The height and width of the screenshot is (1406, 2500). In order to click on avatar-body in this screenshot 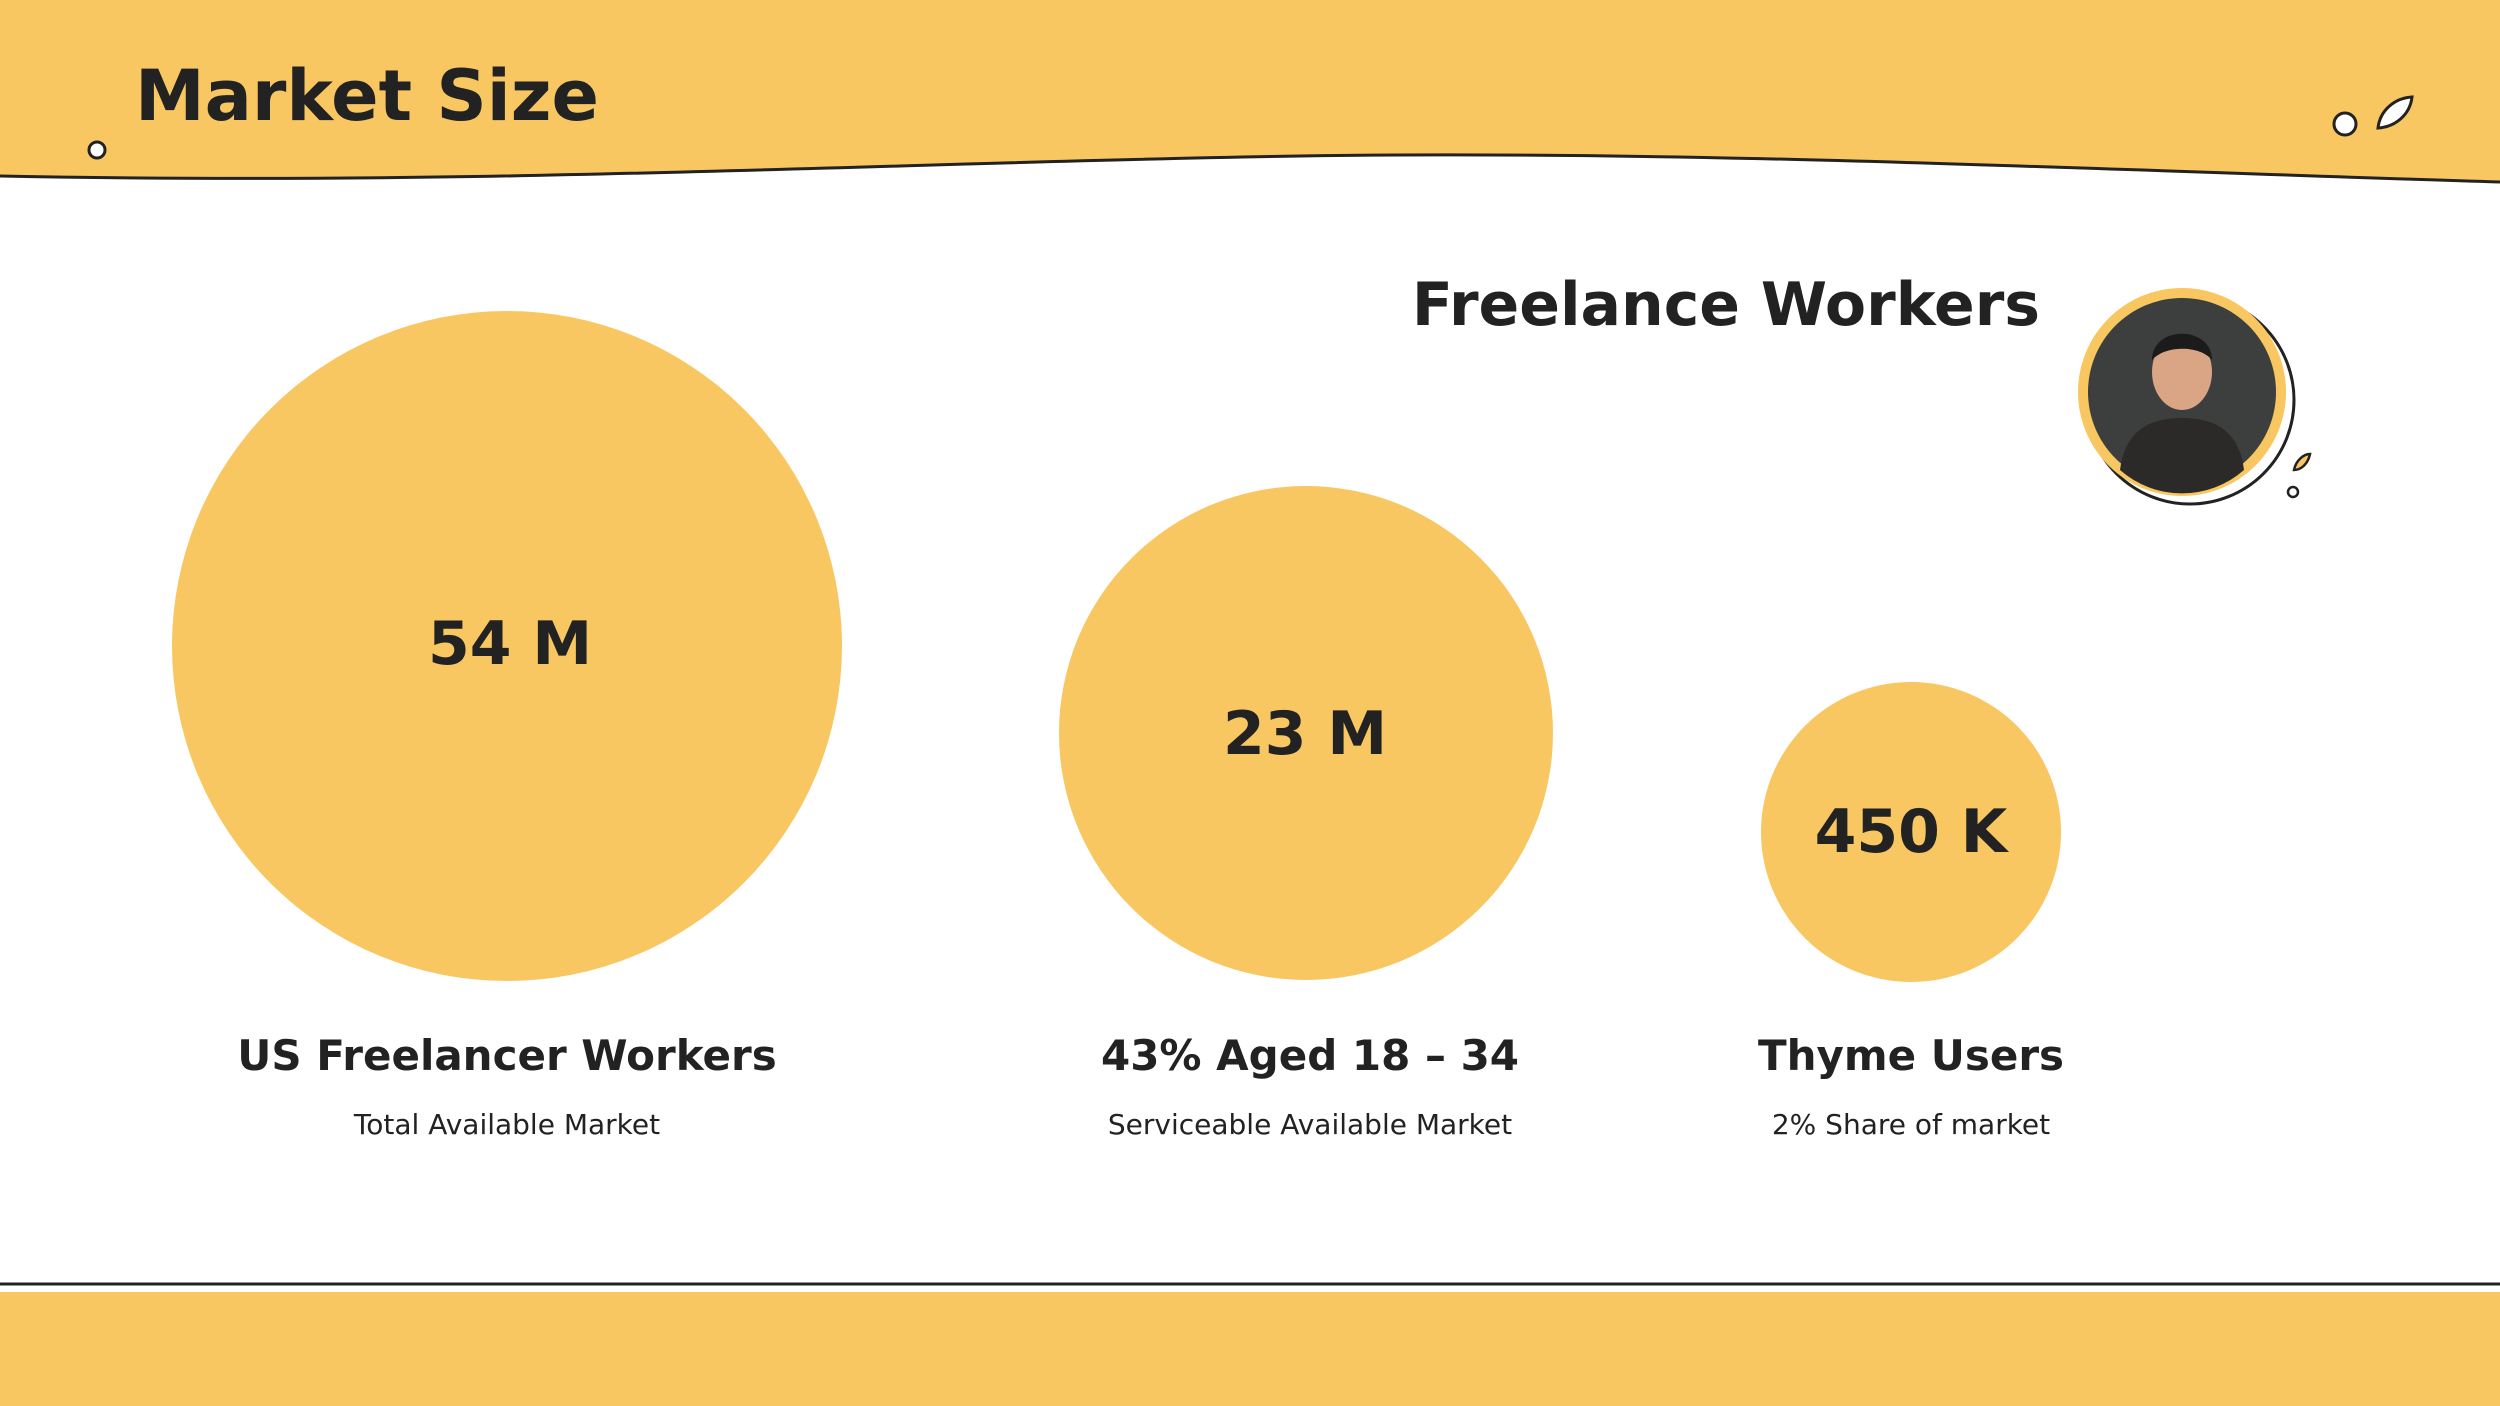, I will do `click(2182, 456)`.